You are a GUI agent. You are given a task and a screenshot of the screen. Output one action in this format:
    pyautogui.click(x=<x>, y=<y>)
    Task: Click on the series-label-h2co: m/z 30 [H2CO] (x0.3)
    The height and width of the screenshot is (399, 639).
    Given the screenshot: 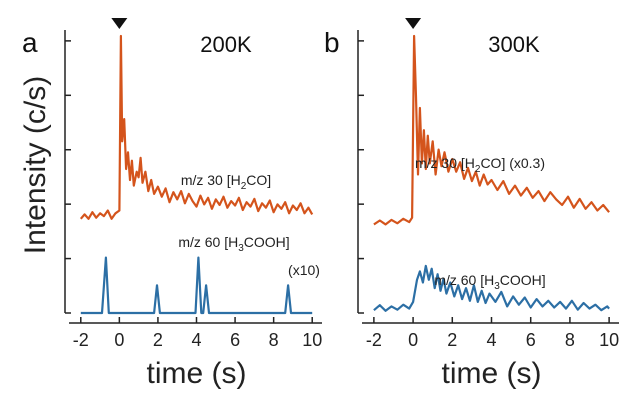 What is the action you would take?
    pyautogui.click(x=480, y=165)
    